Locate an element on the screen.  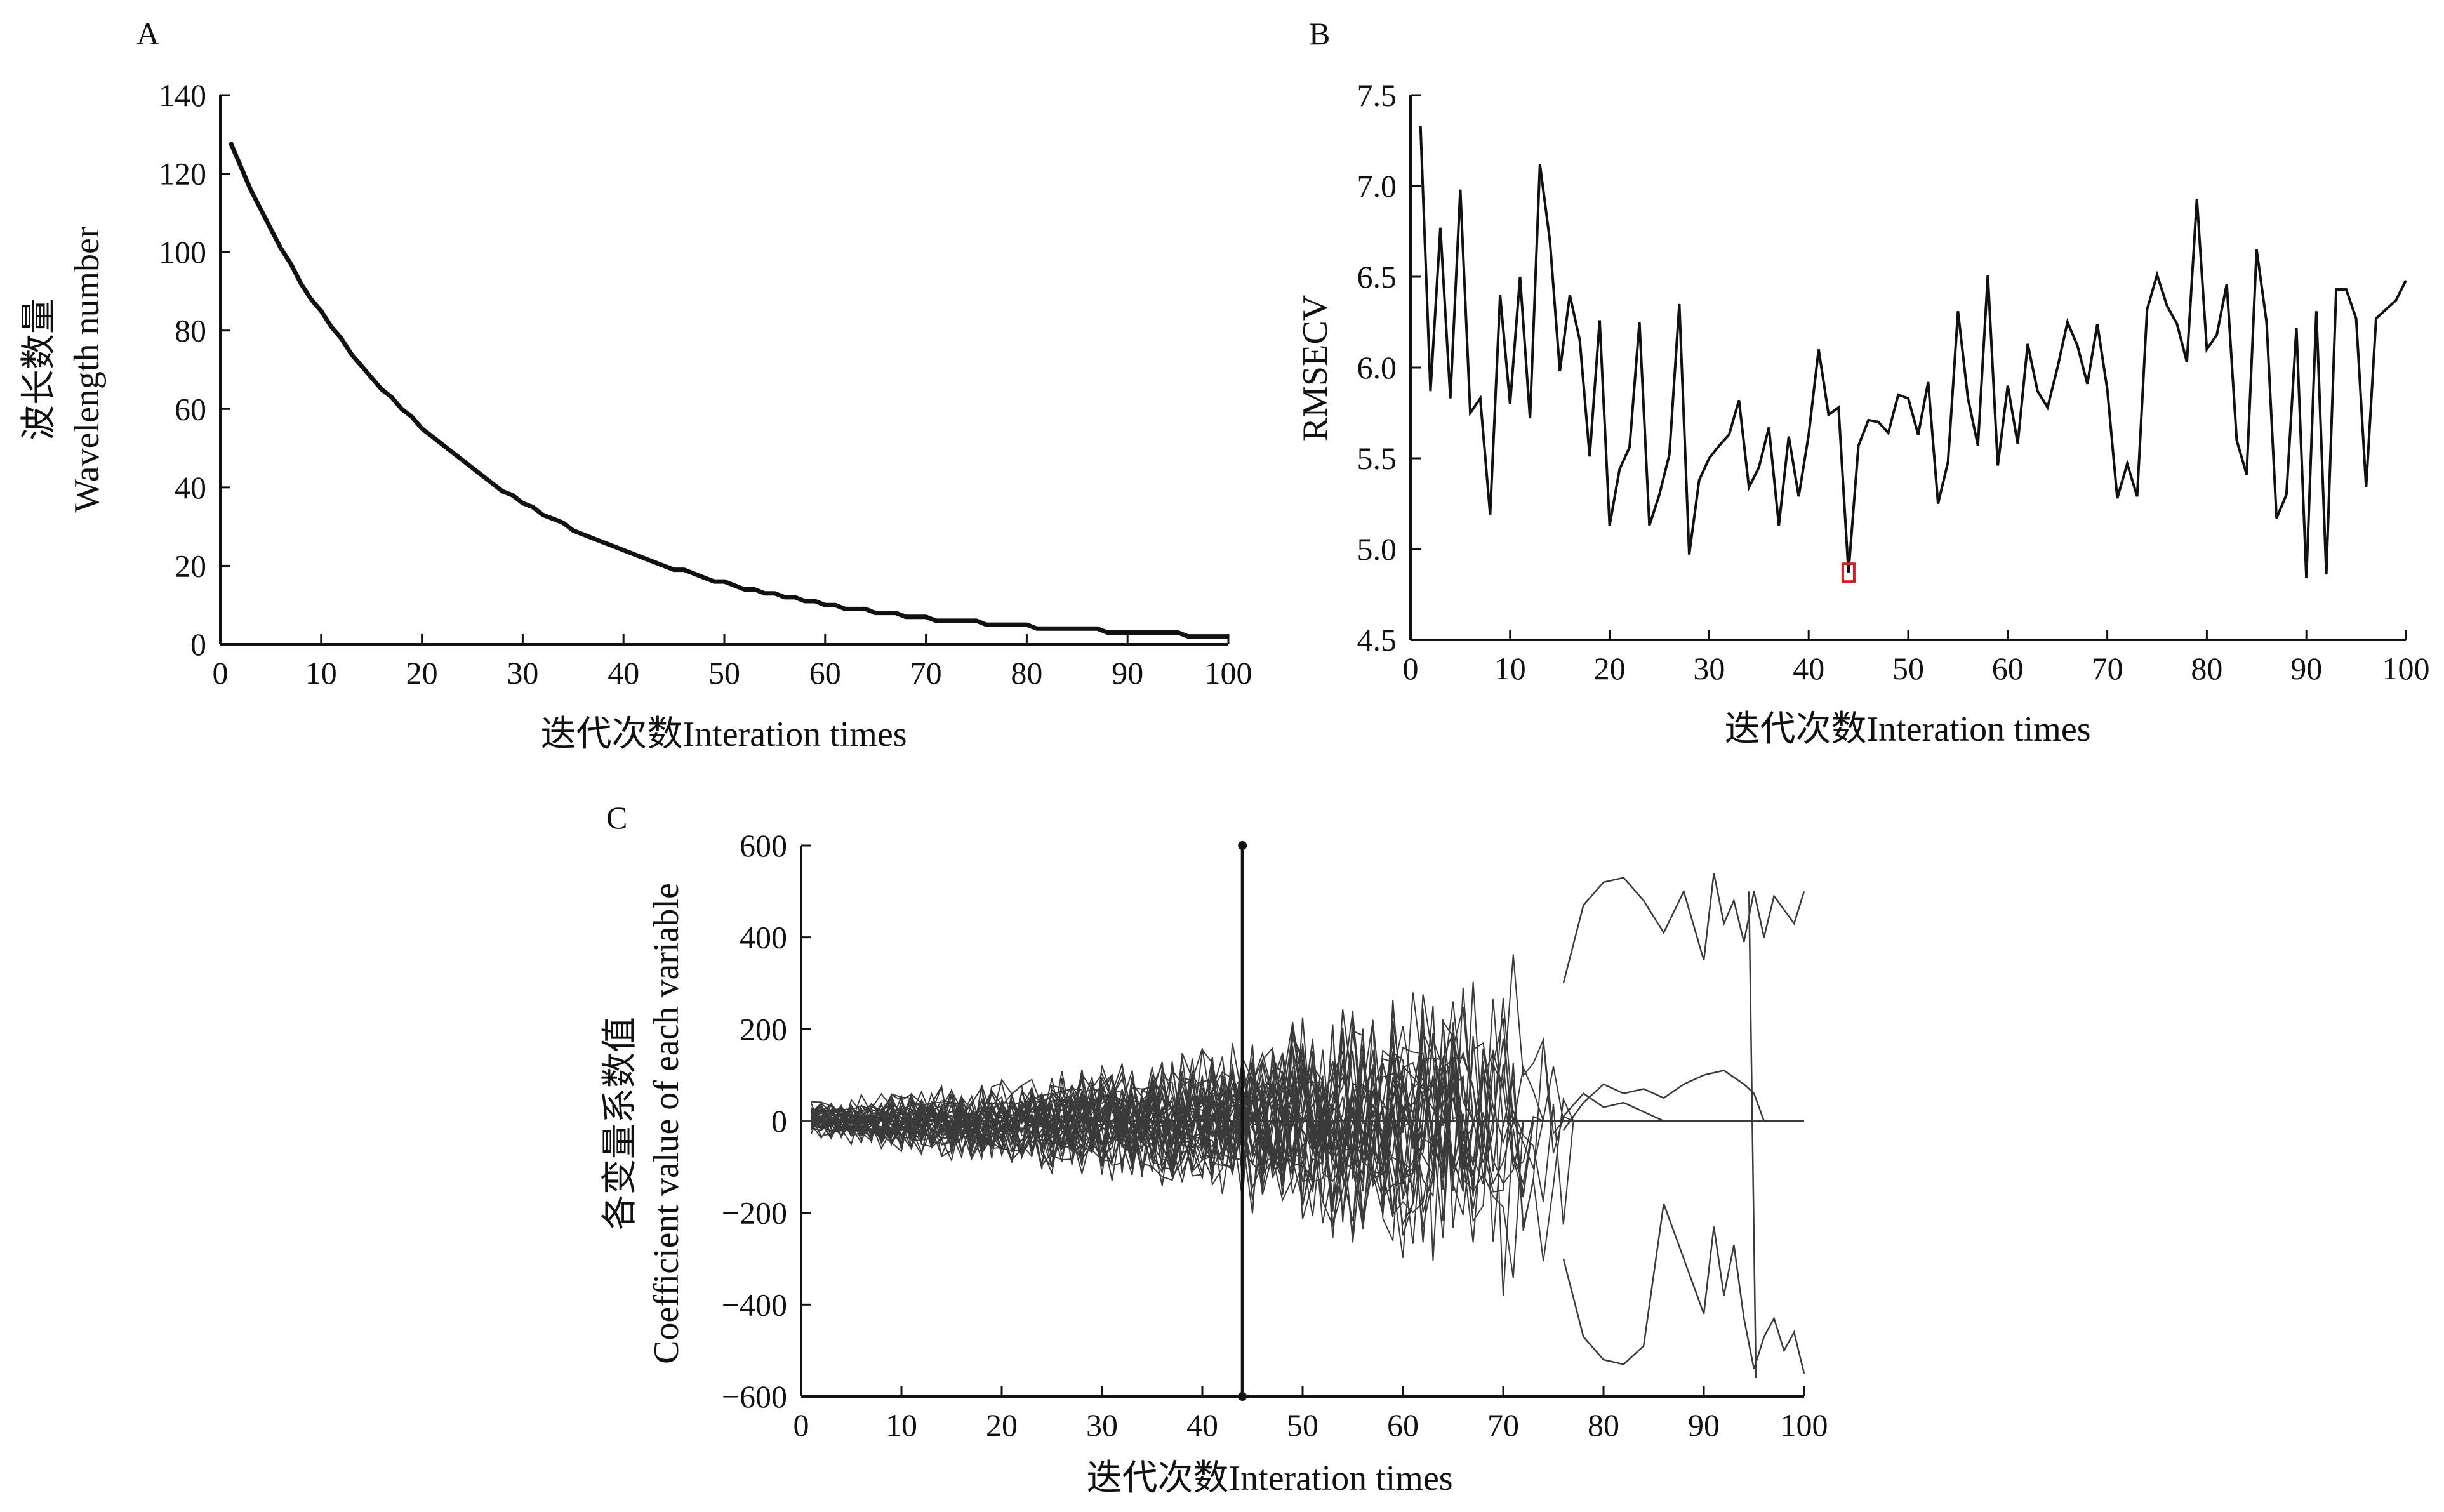
panel-b-ylabel: RMSECV is located at coordinates (1316, 368).